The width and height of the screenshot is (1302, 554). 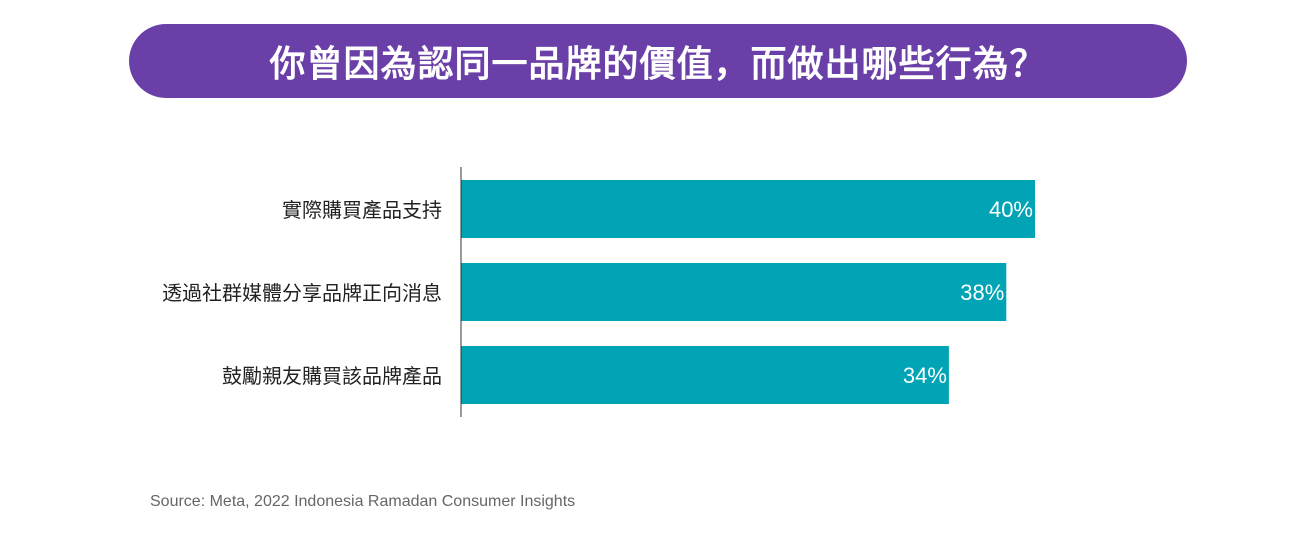 What do you see at coordinates (658, 64) in the screenshot?
I see `chart-title: 你曾因為認同一品牌的價值，而做出哪些行為？` at bounding box center [658, 64].